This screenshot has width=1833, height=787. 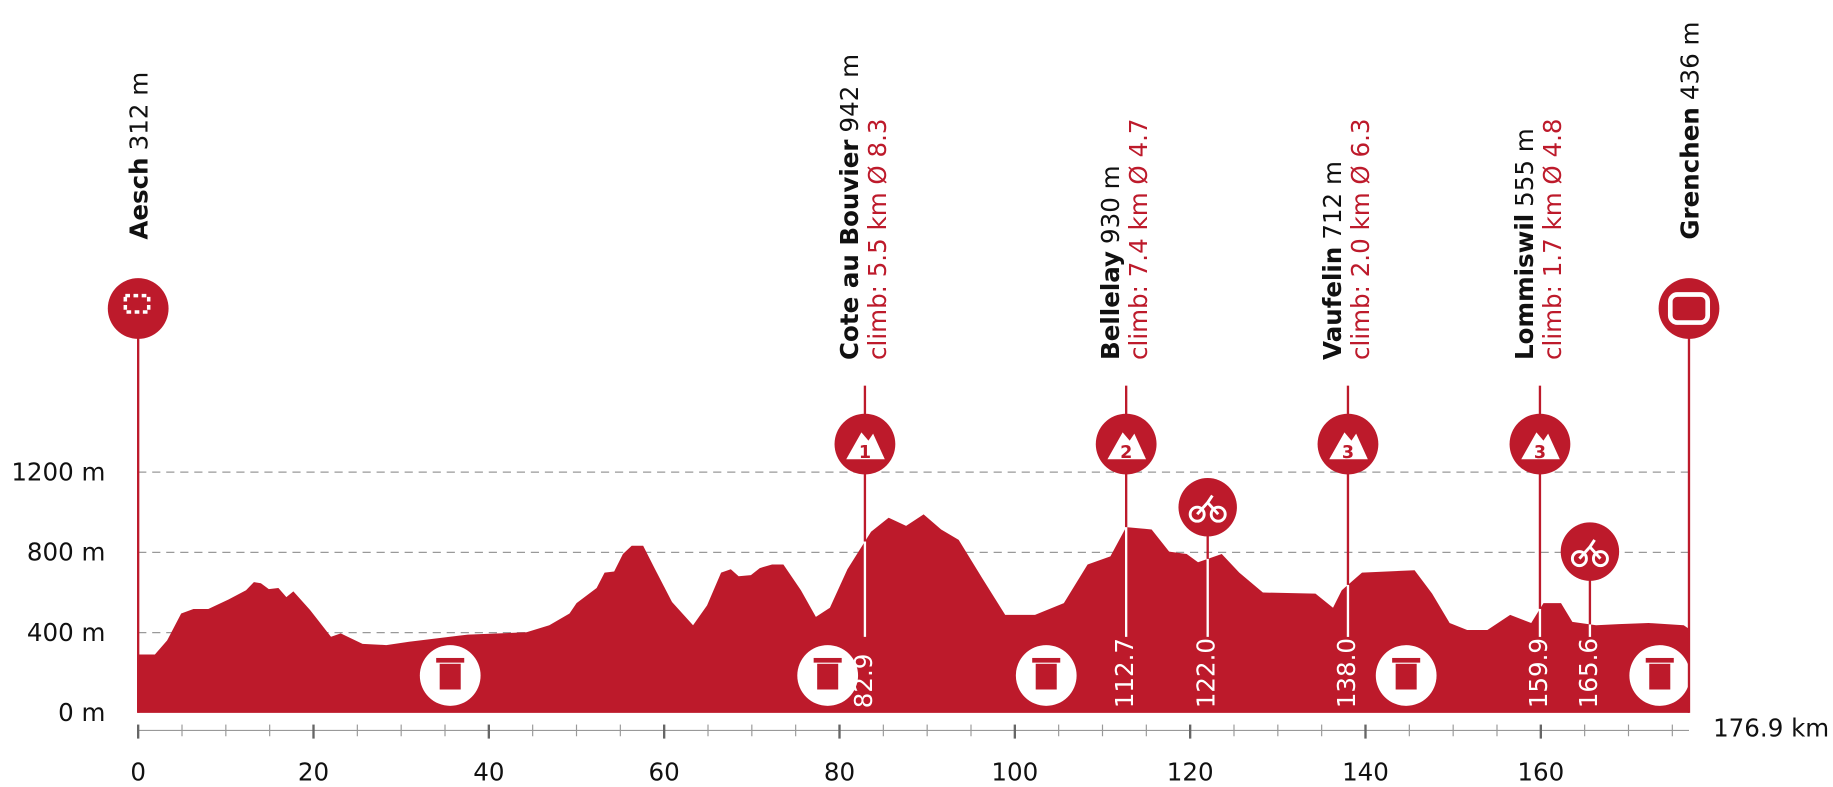 What do you see at coordinates (839, 770) in the screenshot?
I see `x-tick-label: 80` at bounding box center [839, 770].